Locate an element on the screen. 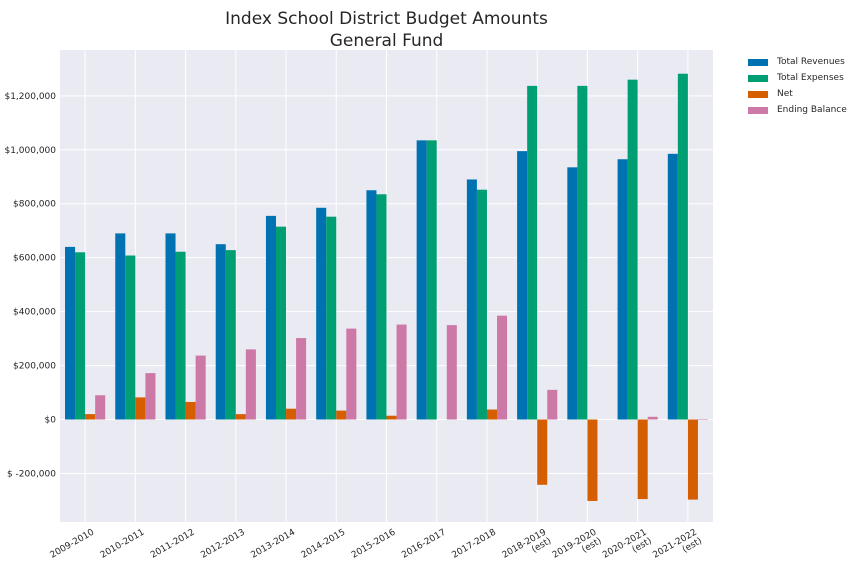 This screenshot has width=864, height=576. x-tick-label-line: 2016-2017 is located at coordinates (423, 544).